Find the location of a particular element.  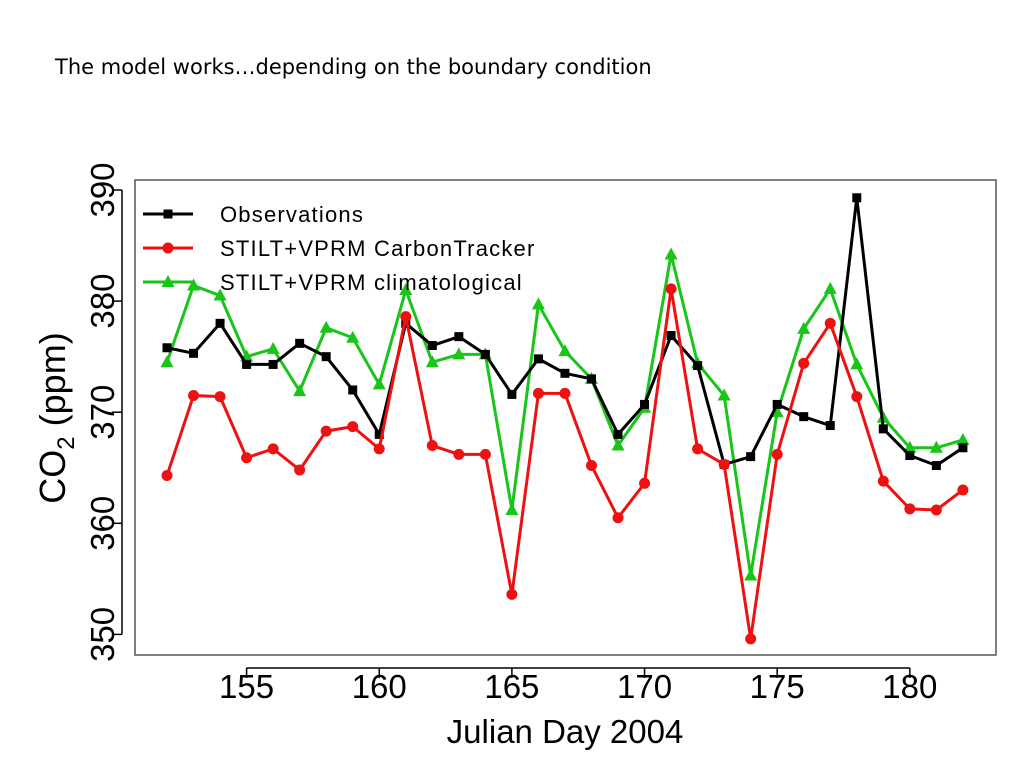

y-label-subscript: 2 is located at coordinates (66, 442).